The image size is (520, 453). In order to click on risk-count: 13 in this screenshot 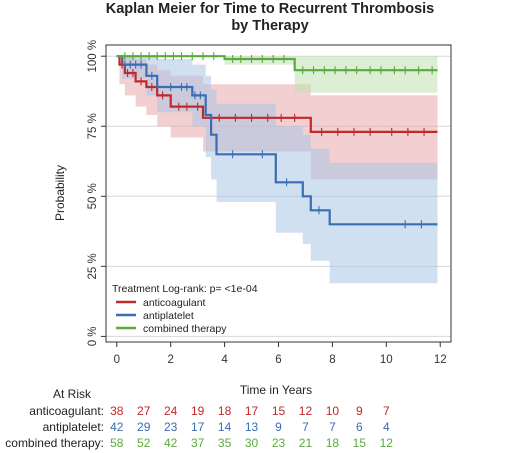, I will do `click(252, 427)`.